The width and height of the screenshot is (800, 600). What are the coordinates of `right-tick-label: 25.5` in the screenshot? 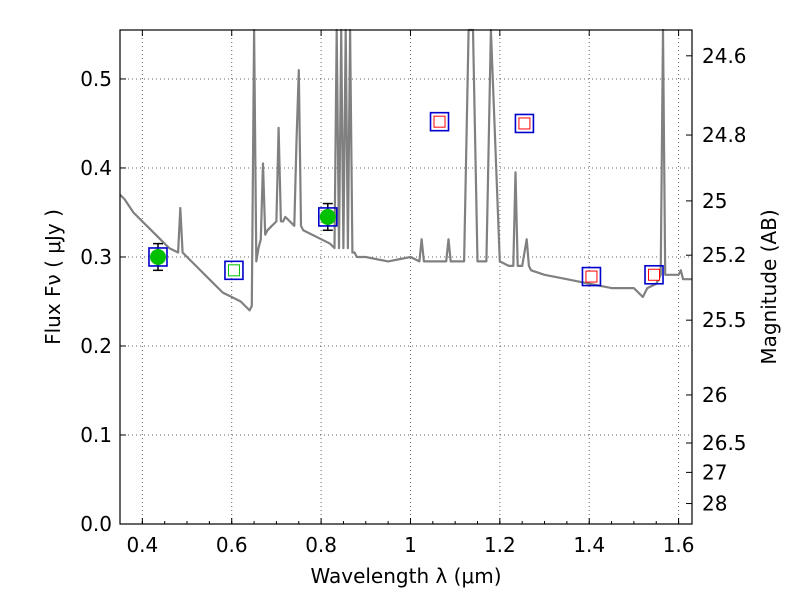 It's located at (724, 320).